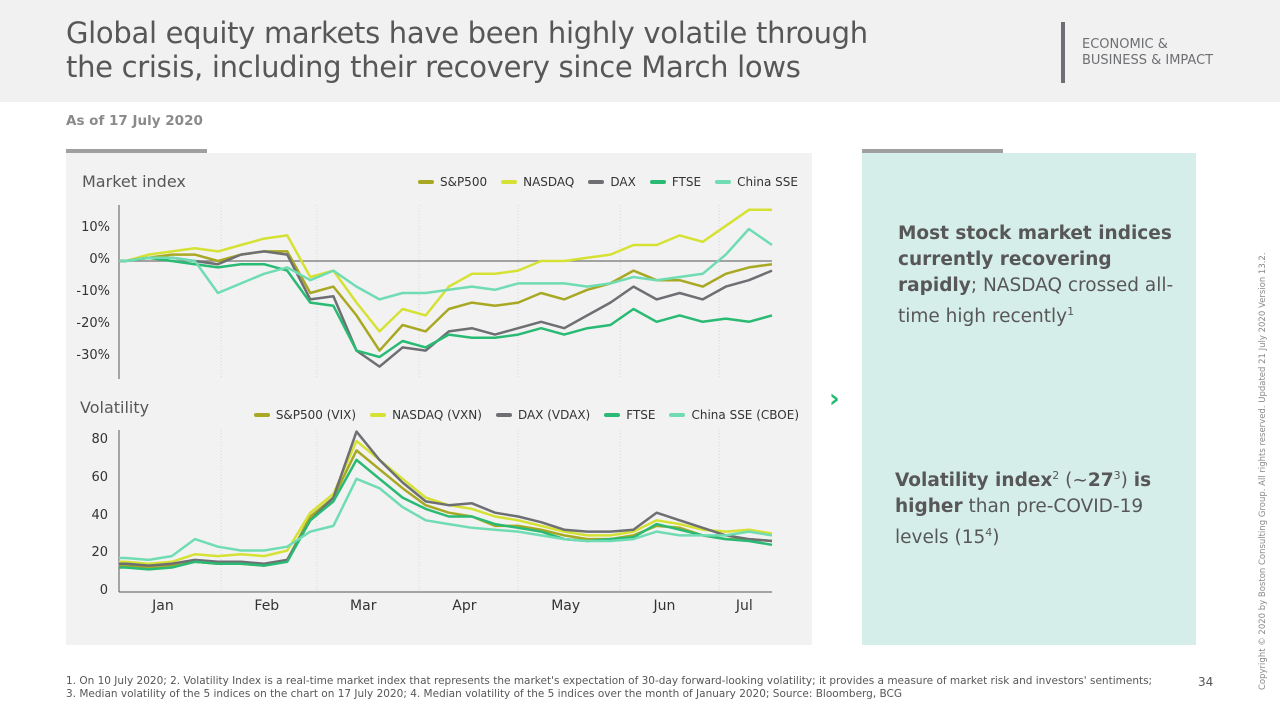  What do you see at coordinates (664, 606) in the screenshot?
I see `x-tick-label: Jun` at bounding box center [664, 606].